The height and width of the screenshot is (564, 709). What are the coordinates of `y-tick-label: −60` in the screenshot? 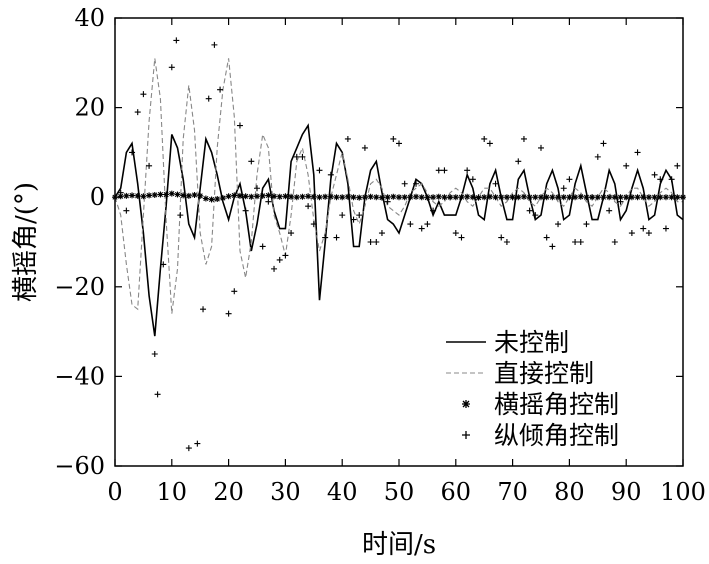 It's located at (79, 466).